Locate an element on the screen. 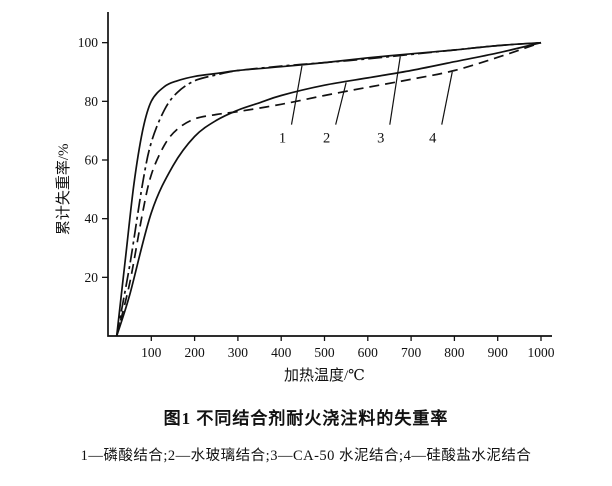 This screenshot has width=612, height=486. x-tick-label: 300 is located at coordinates (238, 352).